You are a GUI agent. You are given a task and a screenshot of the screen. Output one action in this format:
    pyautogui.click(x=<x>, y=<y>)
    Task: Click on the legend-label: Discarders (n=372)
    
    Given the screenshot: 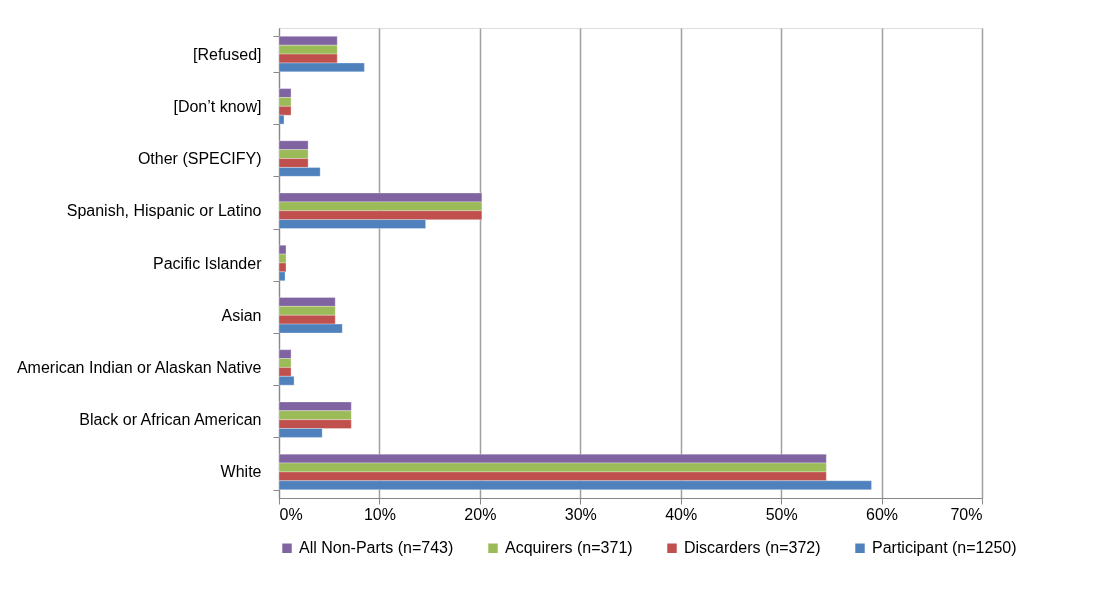 What is the action you would take?
    pyautogui.click(x=752, y=548)
    